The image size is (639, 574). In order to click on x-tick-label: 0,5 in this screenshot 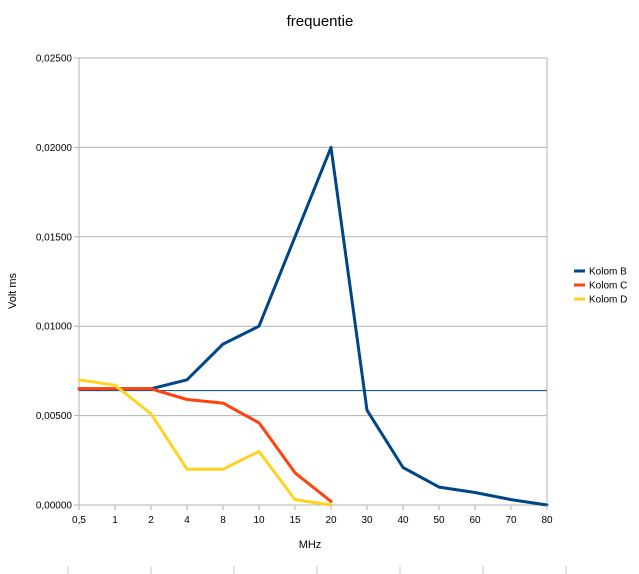, I will do `click(79, 520)`.